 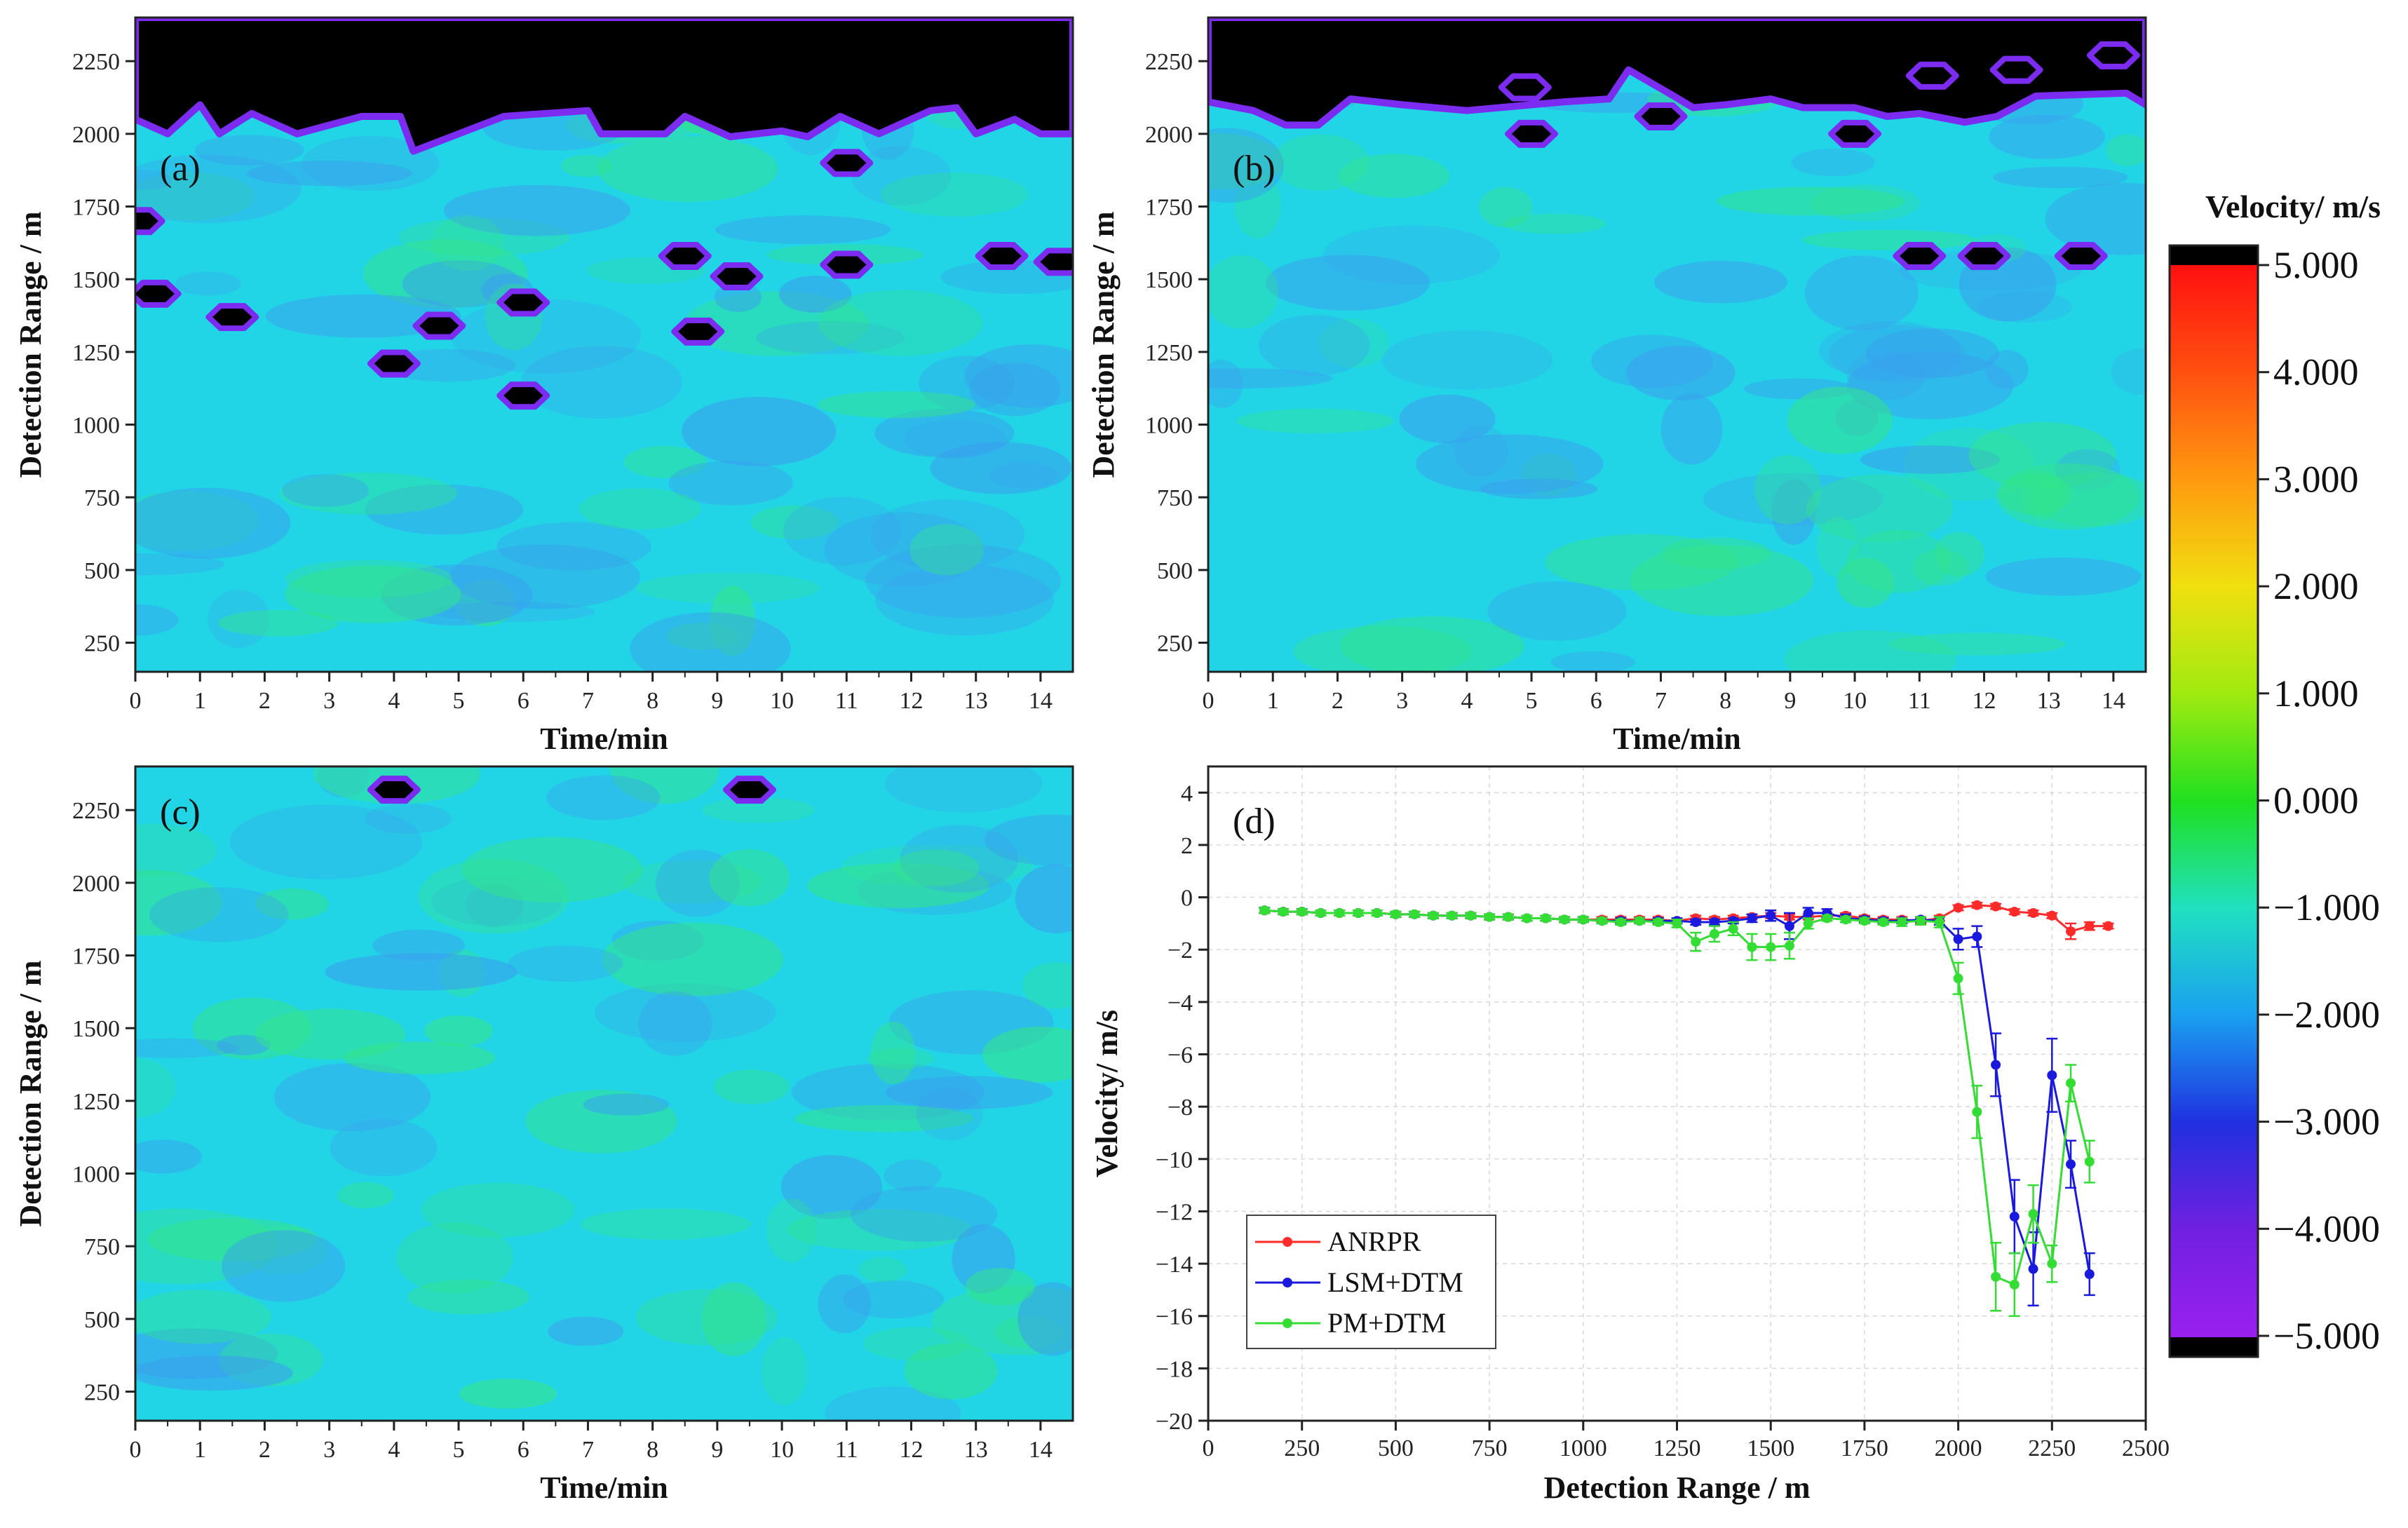 What do you see at coordinates (1169, 62) in the screenshot?
I see `y-tick-label: 2250` at bounding box center [1169, 62].